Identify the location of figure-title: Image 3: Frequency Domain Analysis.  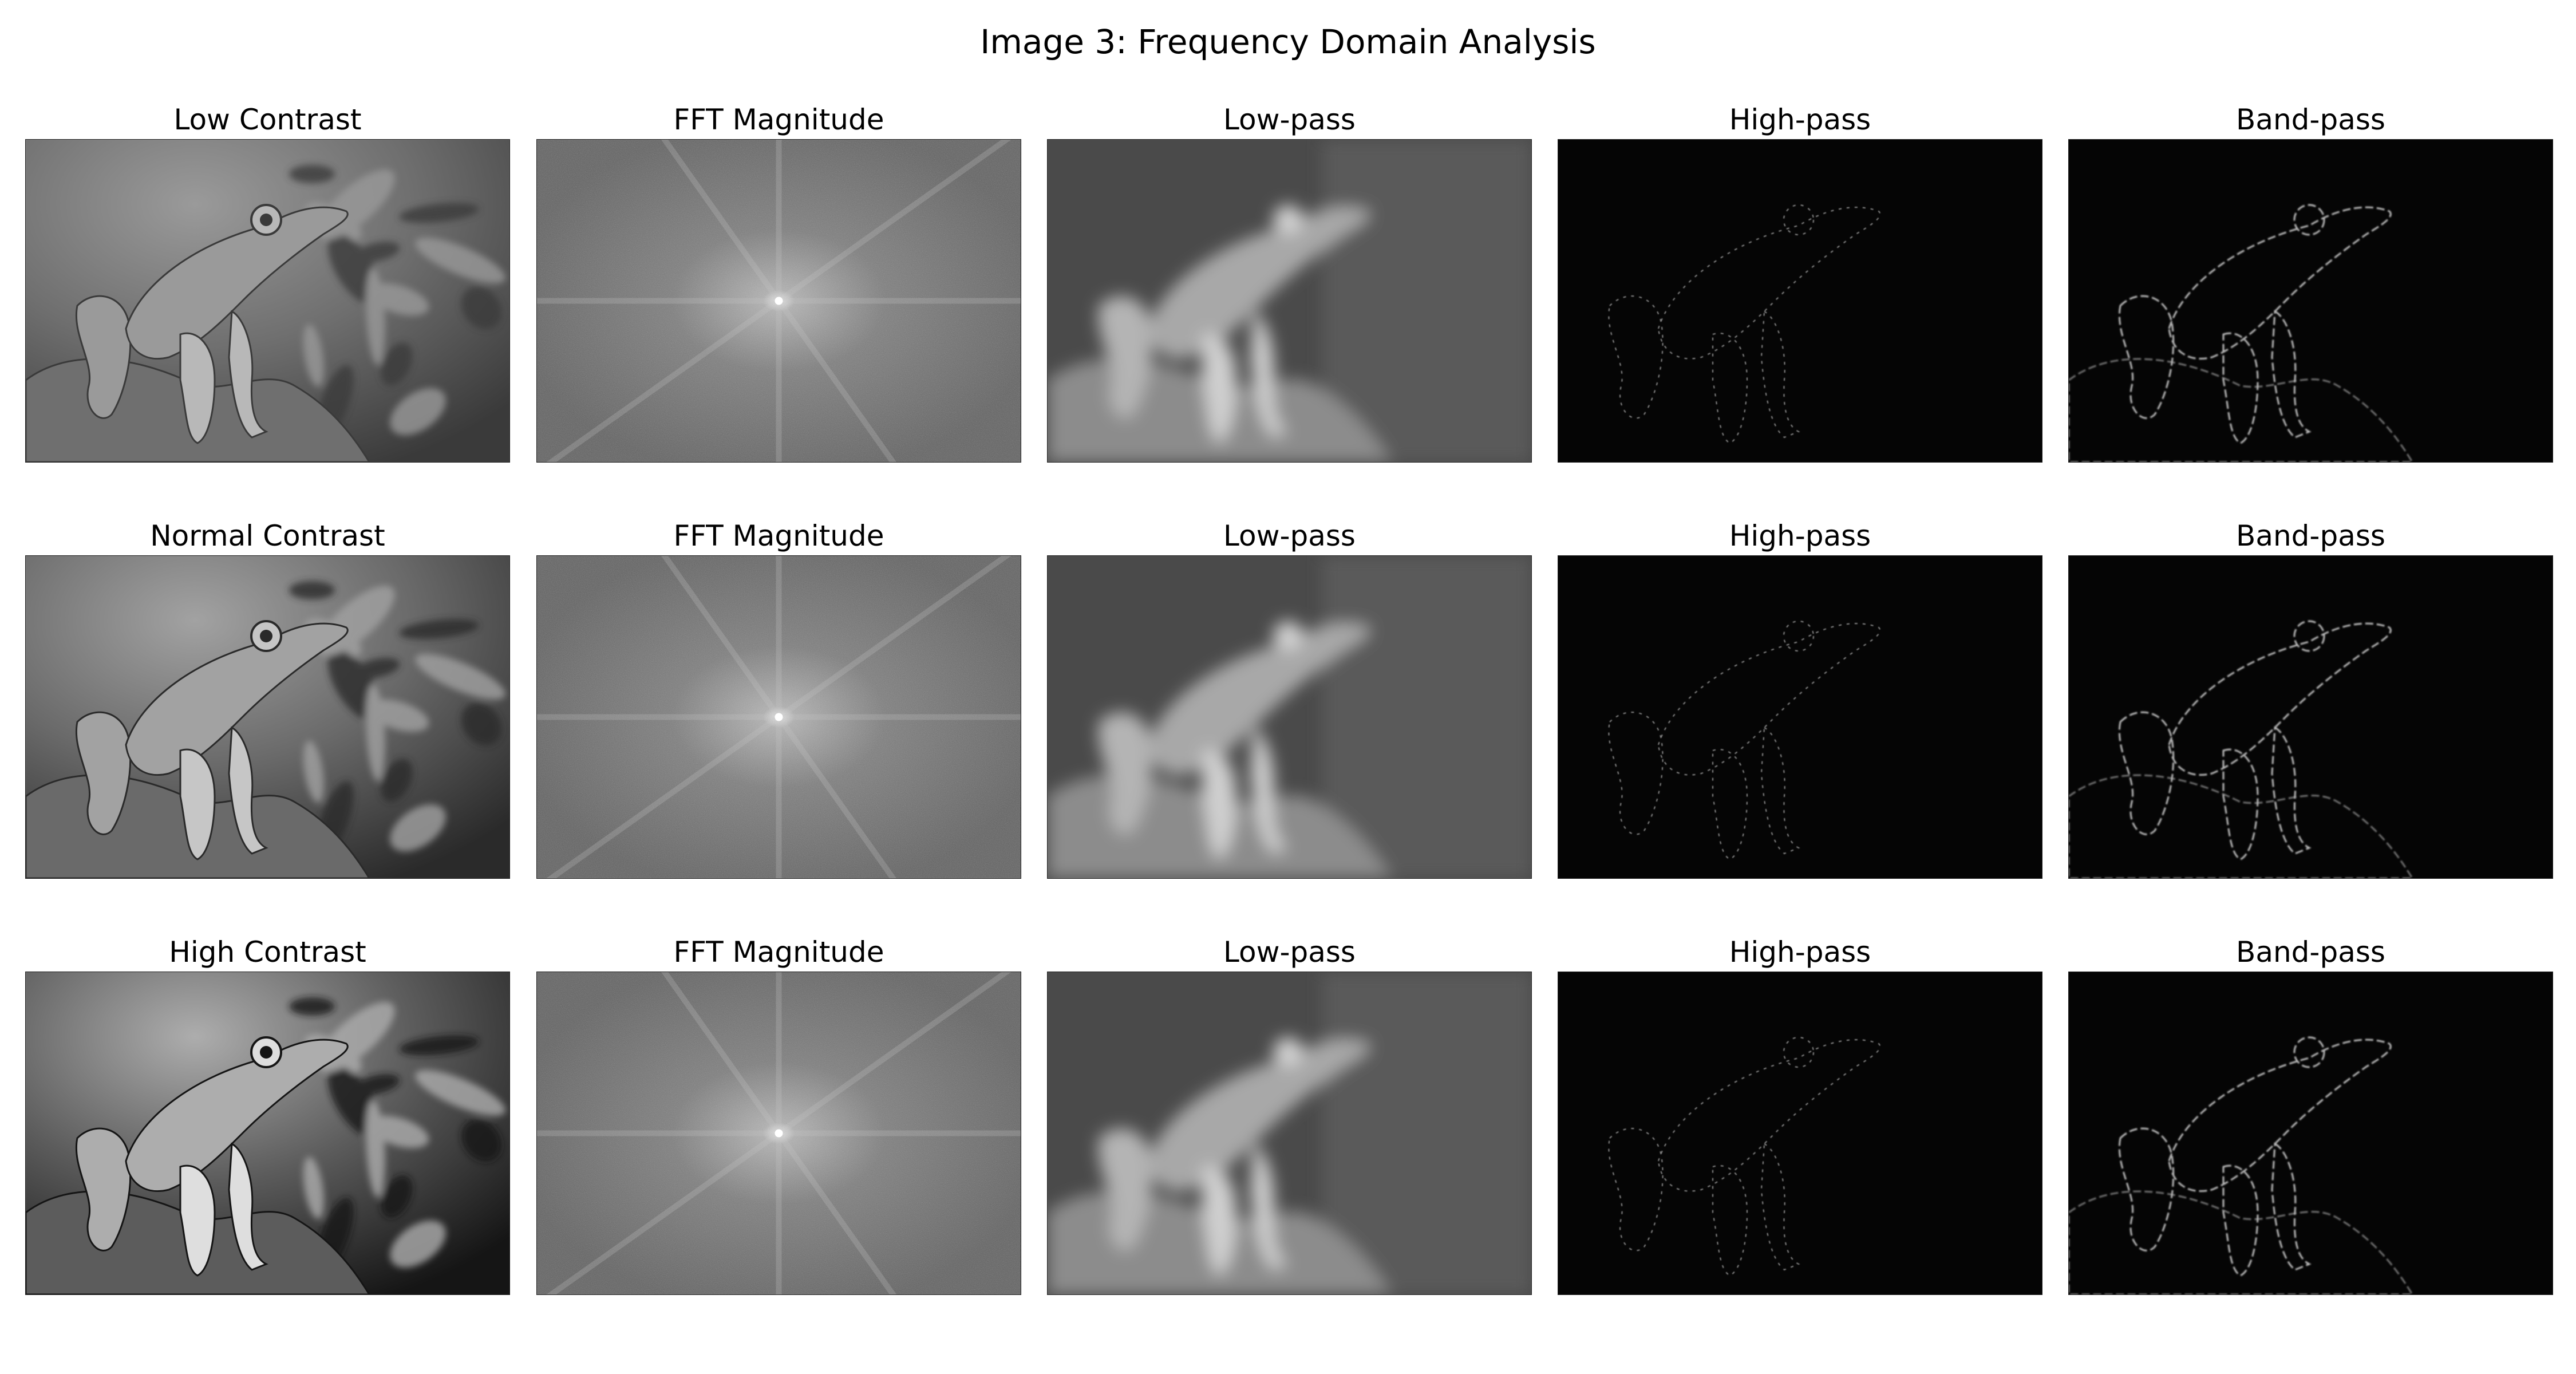
(1288, 41).